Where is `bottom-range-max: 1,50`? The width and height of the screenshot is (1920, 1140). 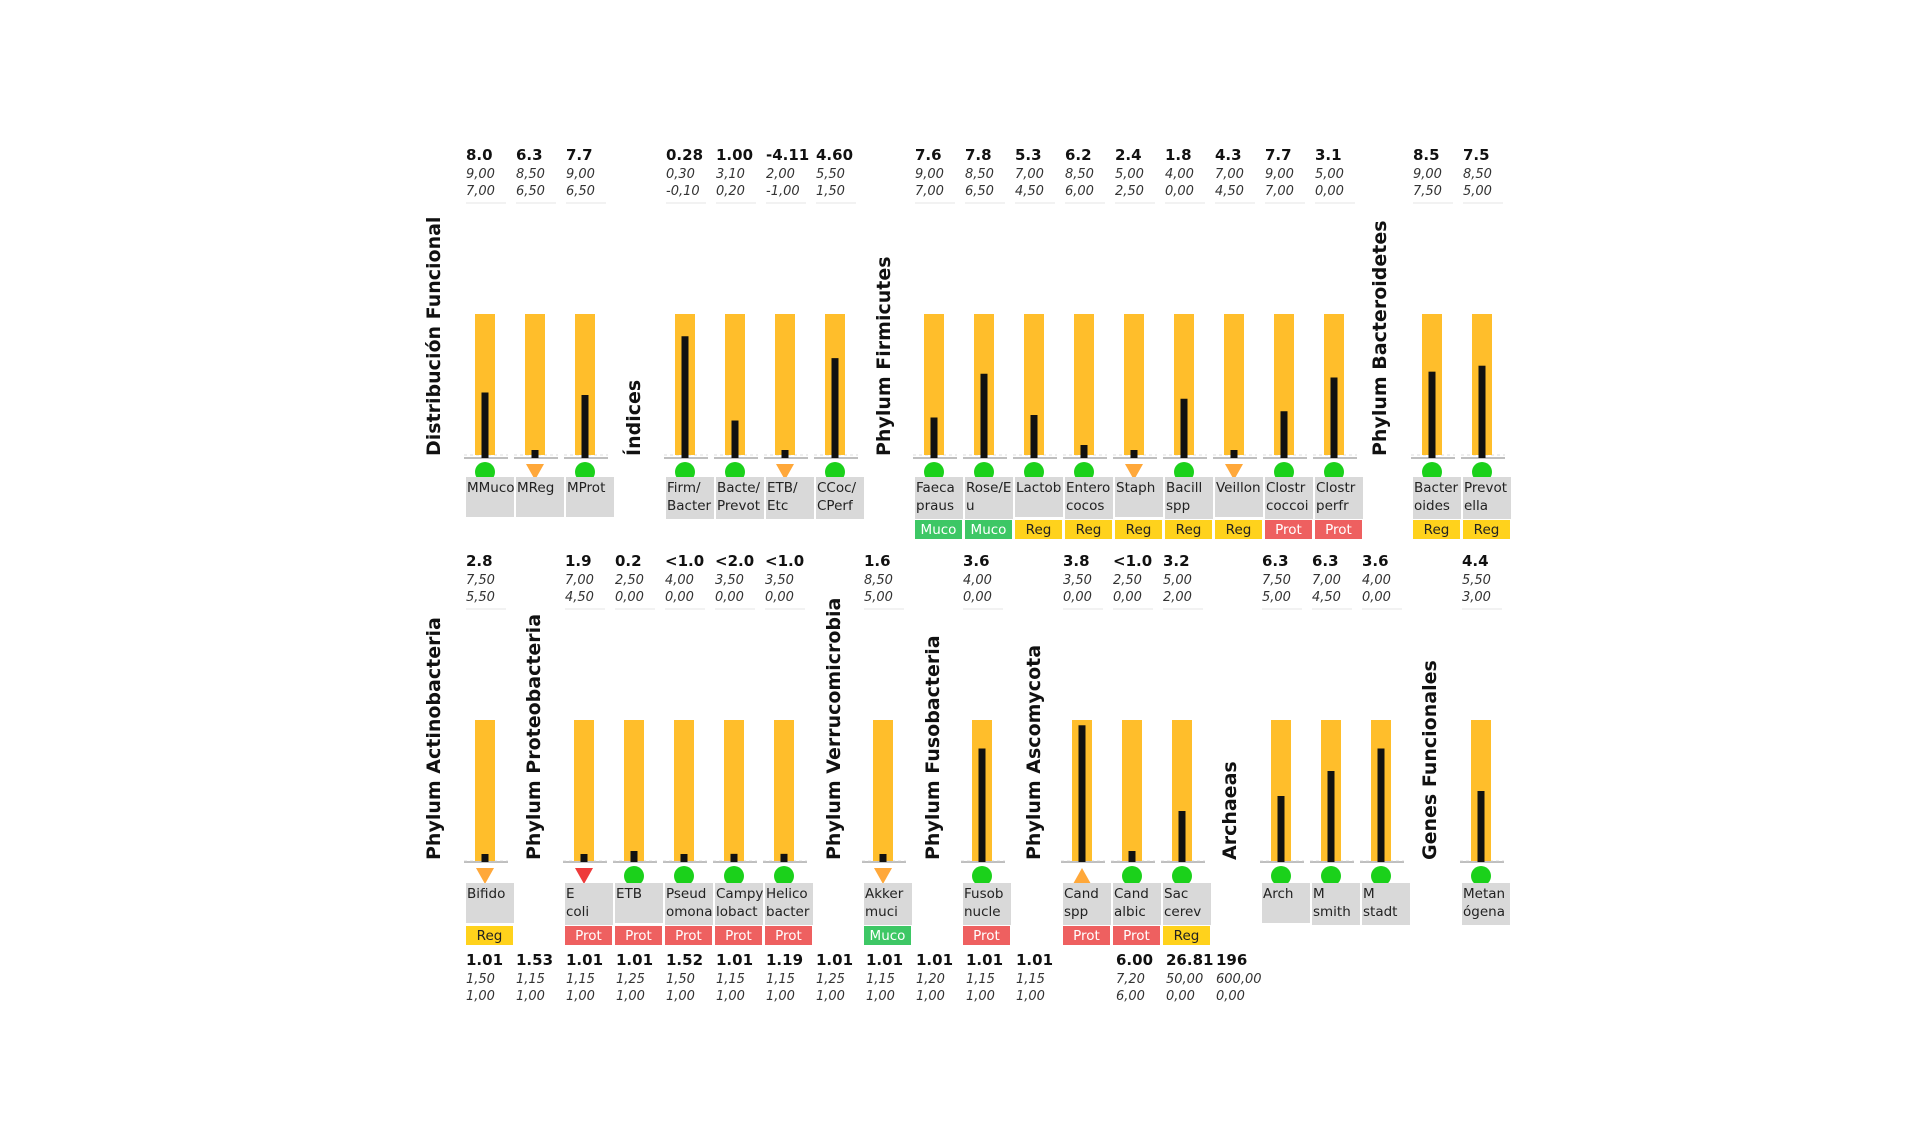
bottom-range-max: 1,50 is located at coordinates (480, 979).